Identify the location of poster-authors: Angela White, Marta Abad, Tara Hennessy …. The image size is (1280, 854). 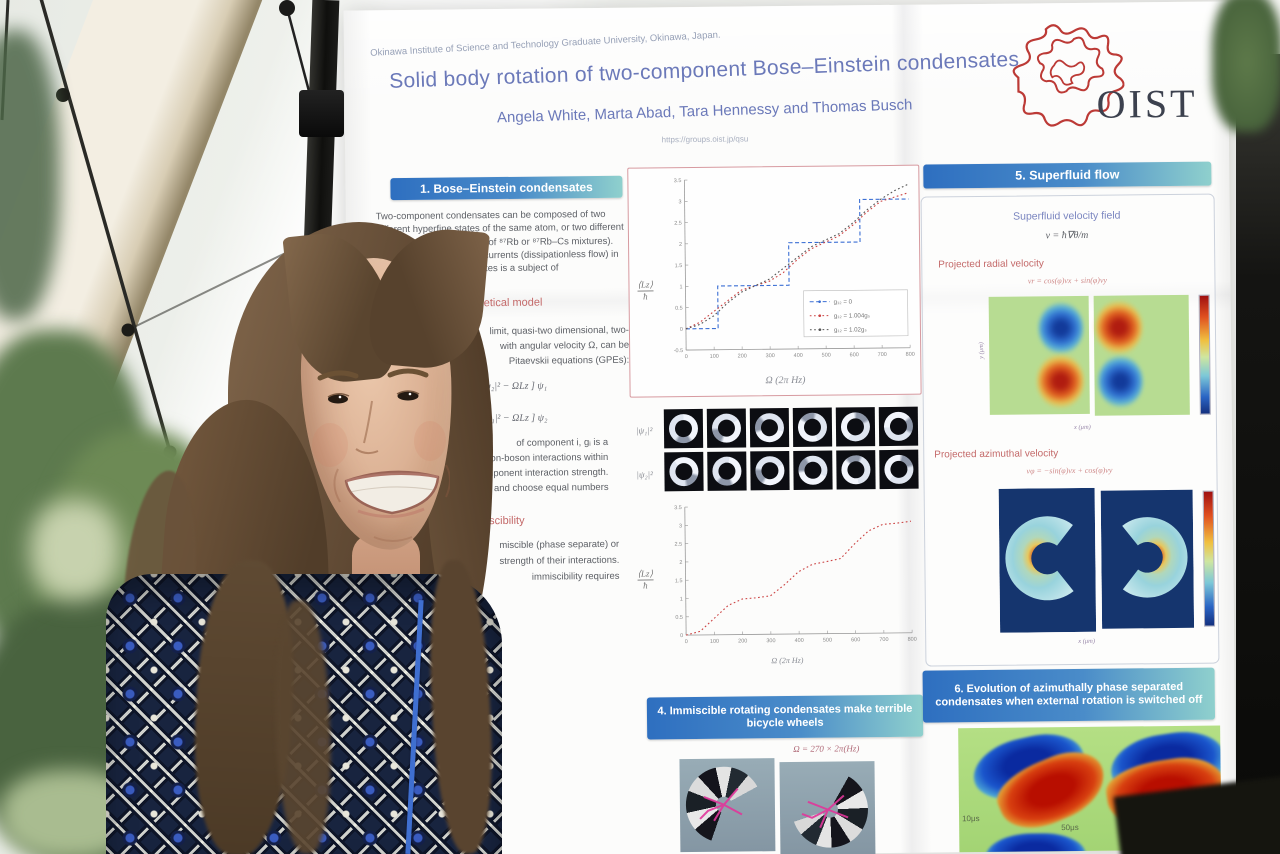
(704, 111).